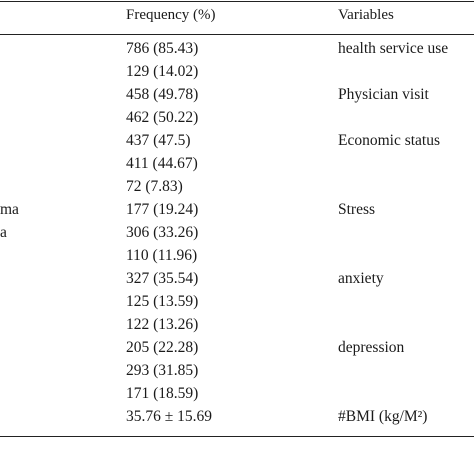 Image resolution: width=474 pixels, height=474 pixels. What do you see at coordinates (237, 324) in the screenshot?
I see `table-row: 122 (13.26)` at bounding box center [237, 324].